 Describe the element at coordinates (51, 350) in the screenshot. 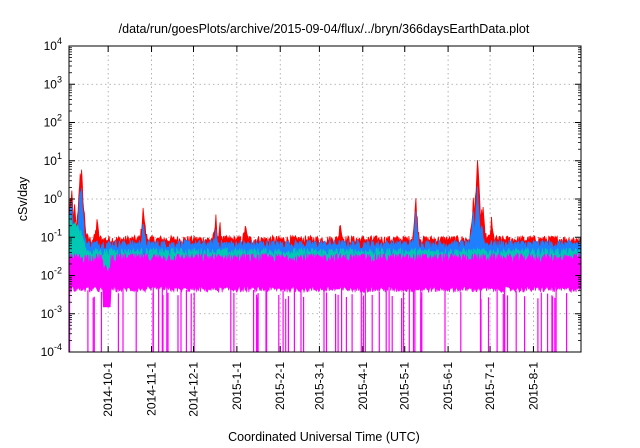

I see `y-tick-label: 10⁻⁴` at that location.